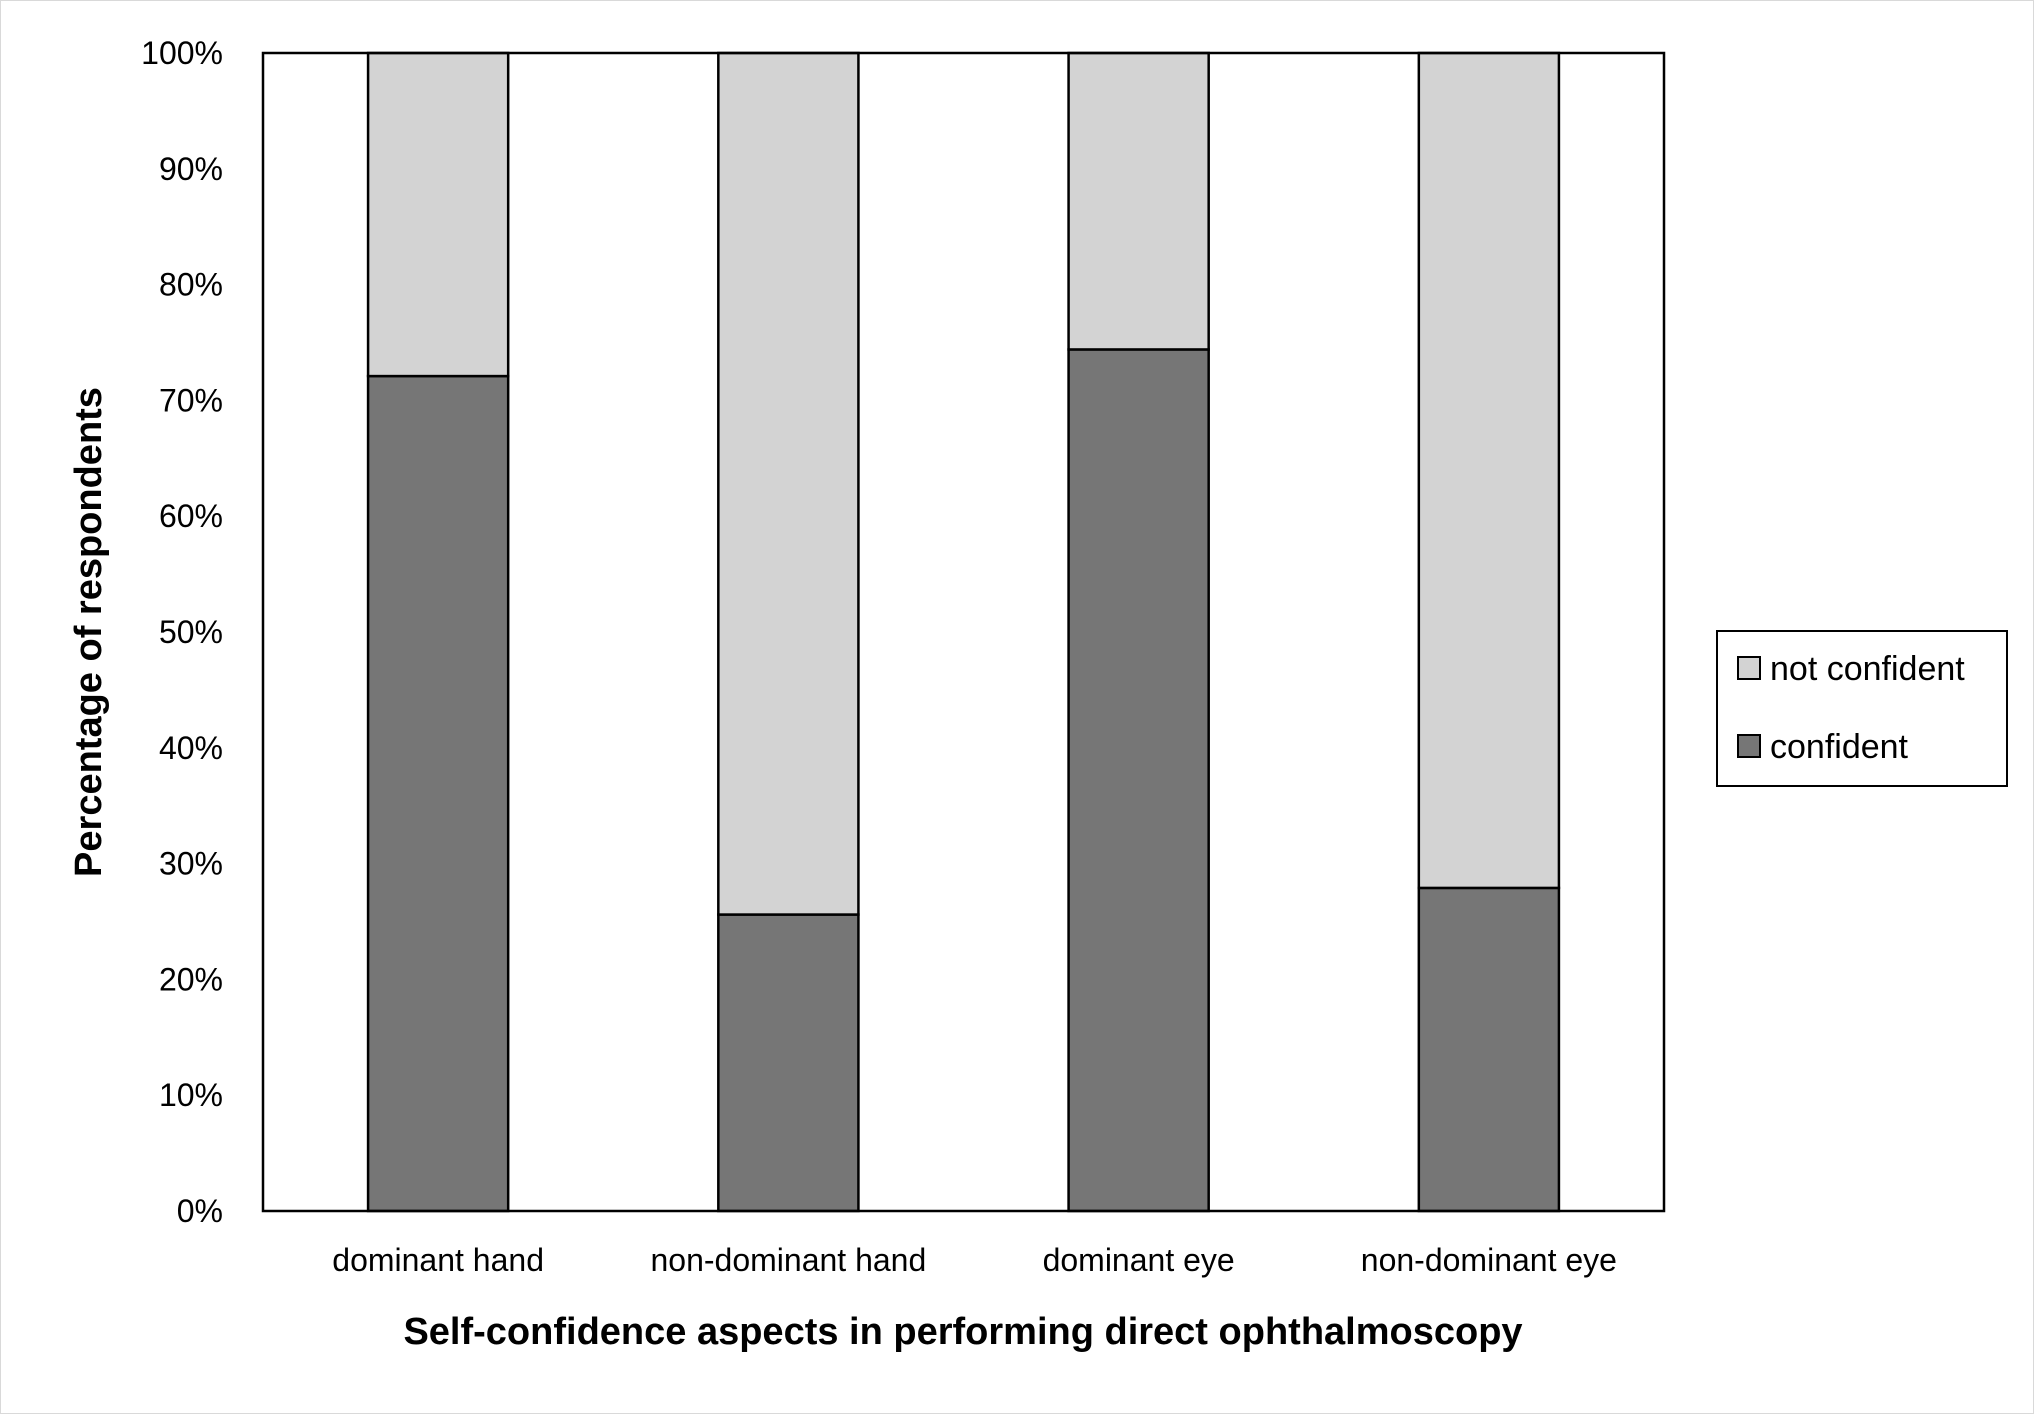 The width and height of the screenshot is (2034, 1415). Describe the element at coordinates (191, 864) in the screenshot. I see `y-tick-label: 30%` at that location.